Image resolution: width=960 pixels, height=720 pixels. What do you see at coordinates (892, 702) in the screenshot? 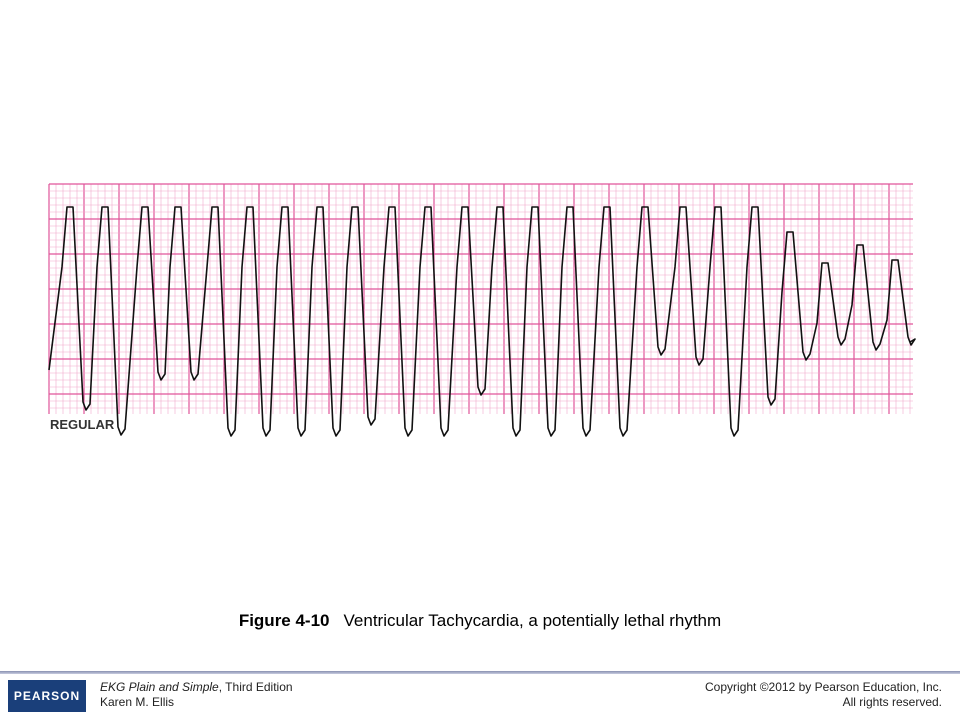
I see `rights: All rights reserved.` at bounding box center [892, 702].